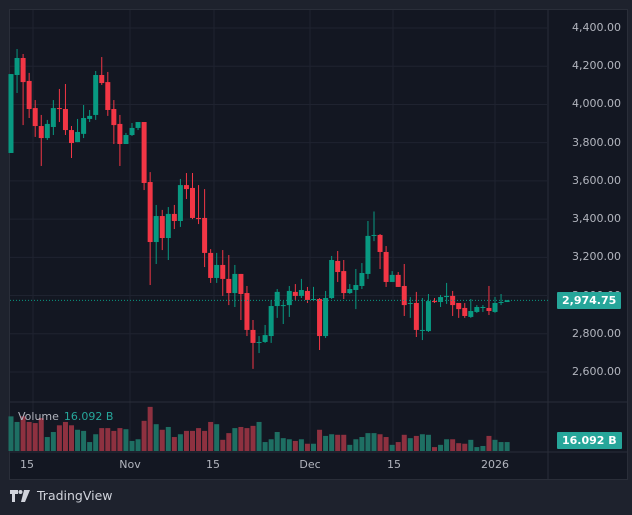 The height and width of the screenshot is (515, 632). Describe the element at coordinates (596, 142) in the screenshot. I see `price-label: 3,800.00` at that location.